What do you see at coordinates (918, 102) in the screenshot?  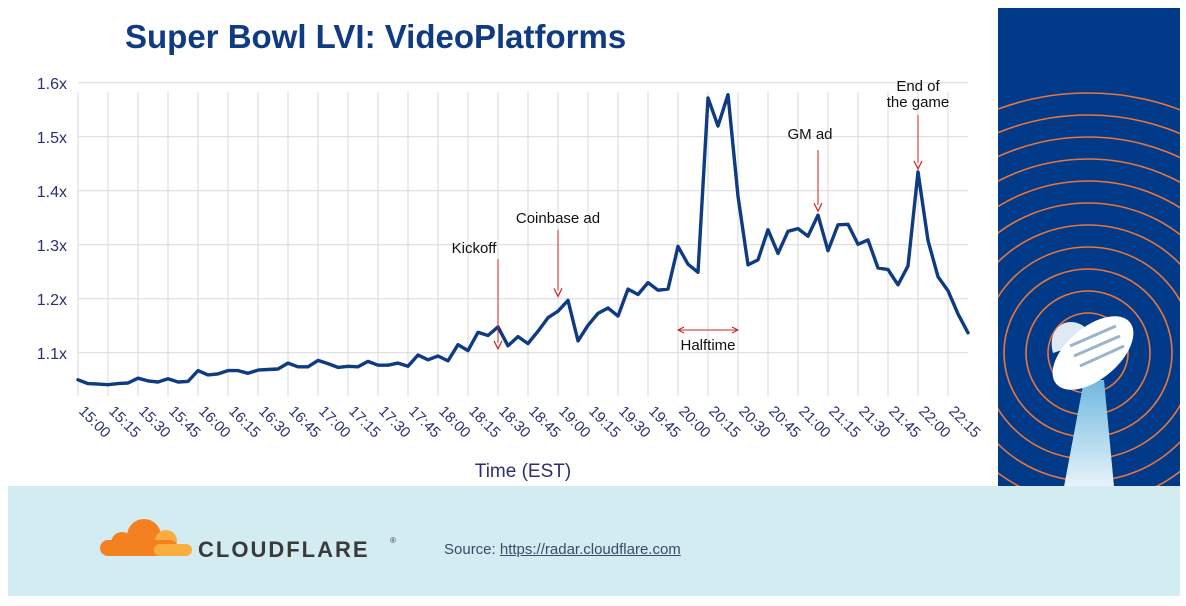 I see `annotation-label-line: the game` at bounding box center [918, 102].